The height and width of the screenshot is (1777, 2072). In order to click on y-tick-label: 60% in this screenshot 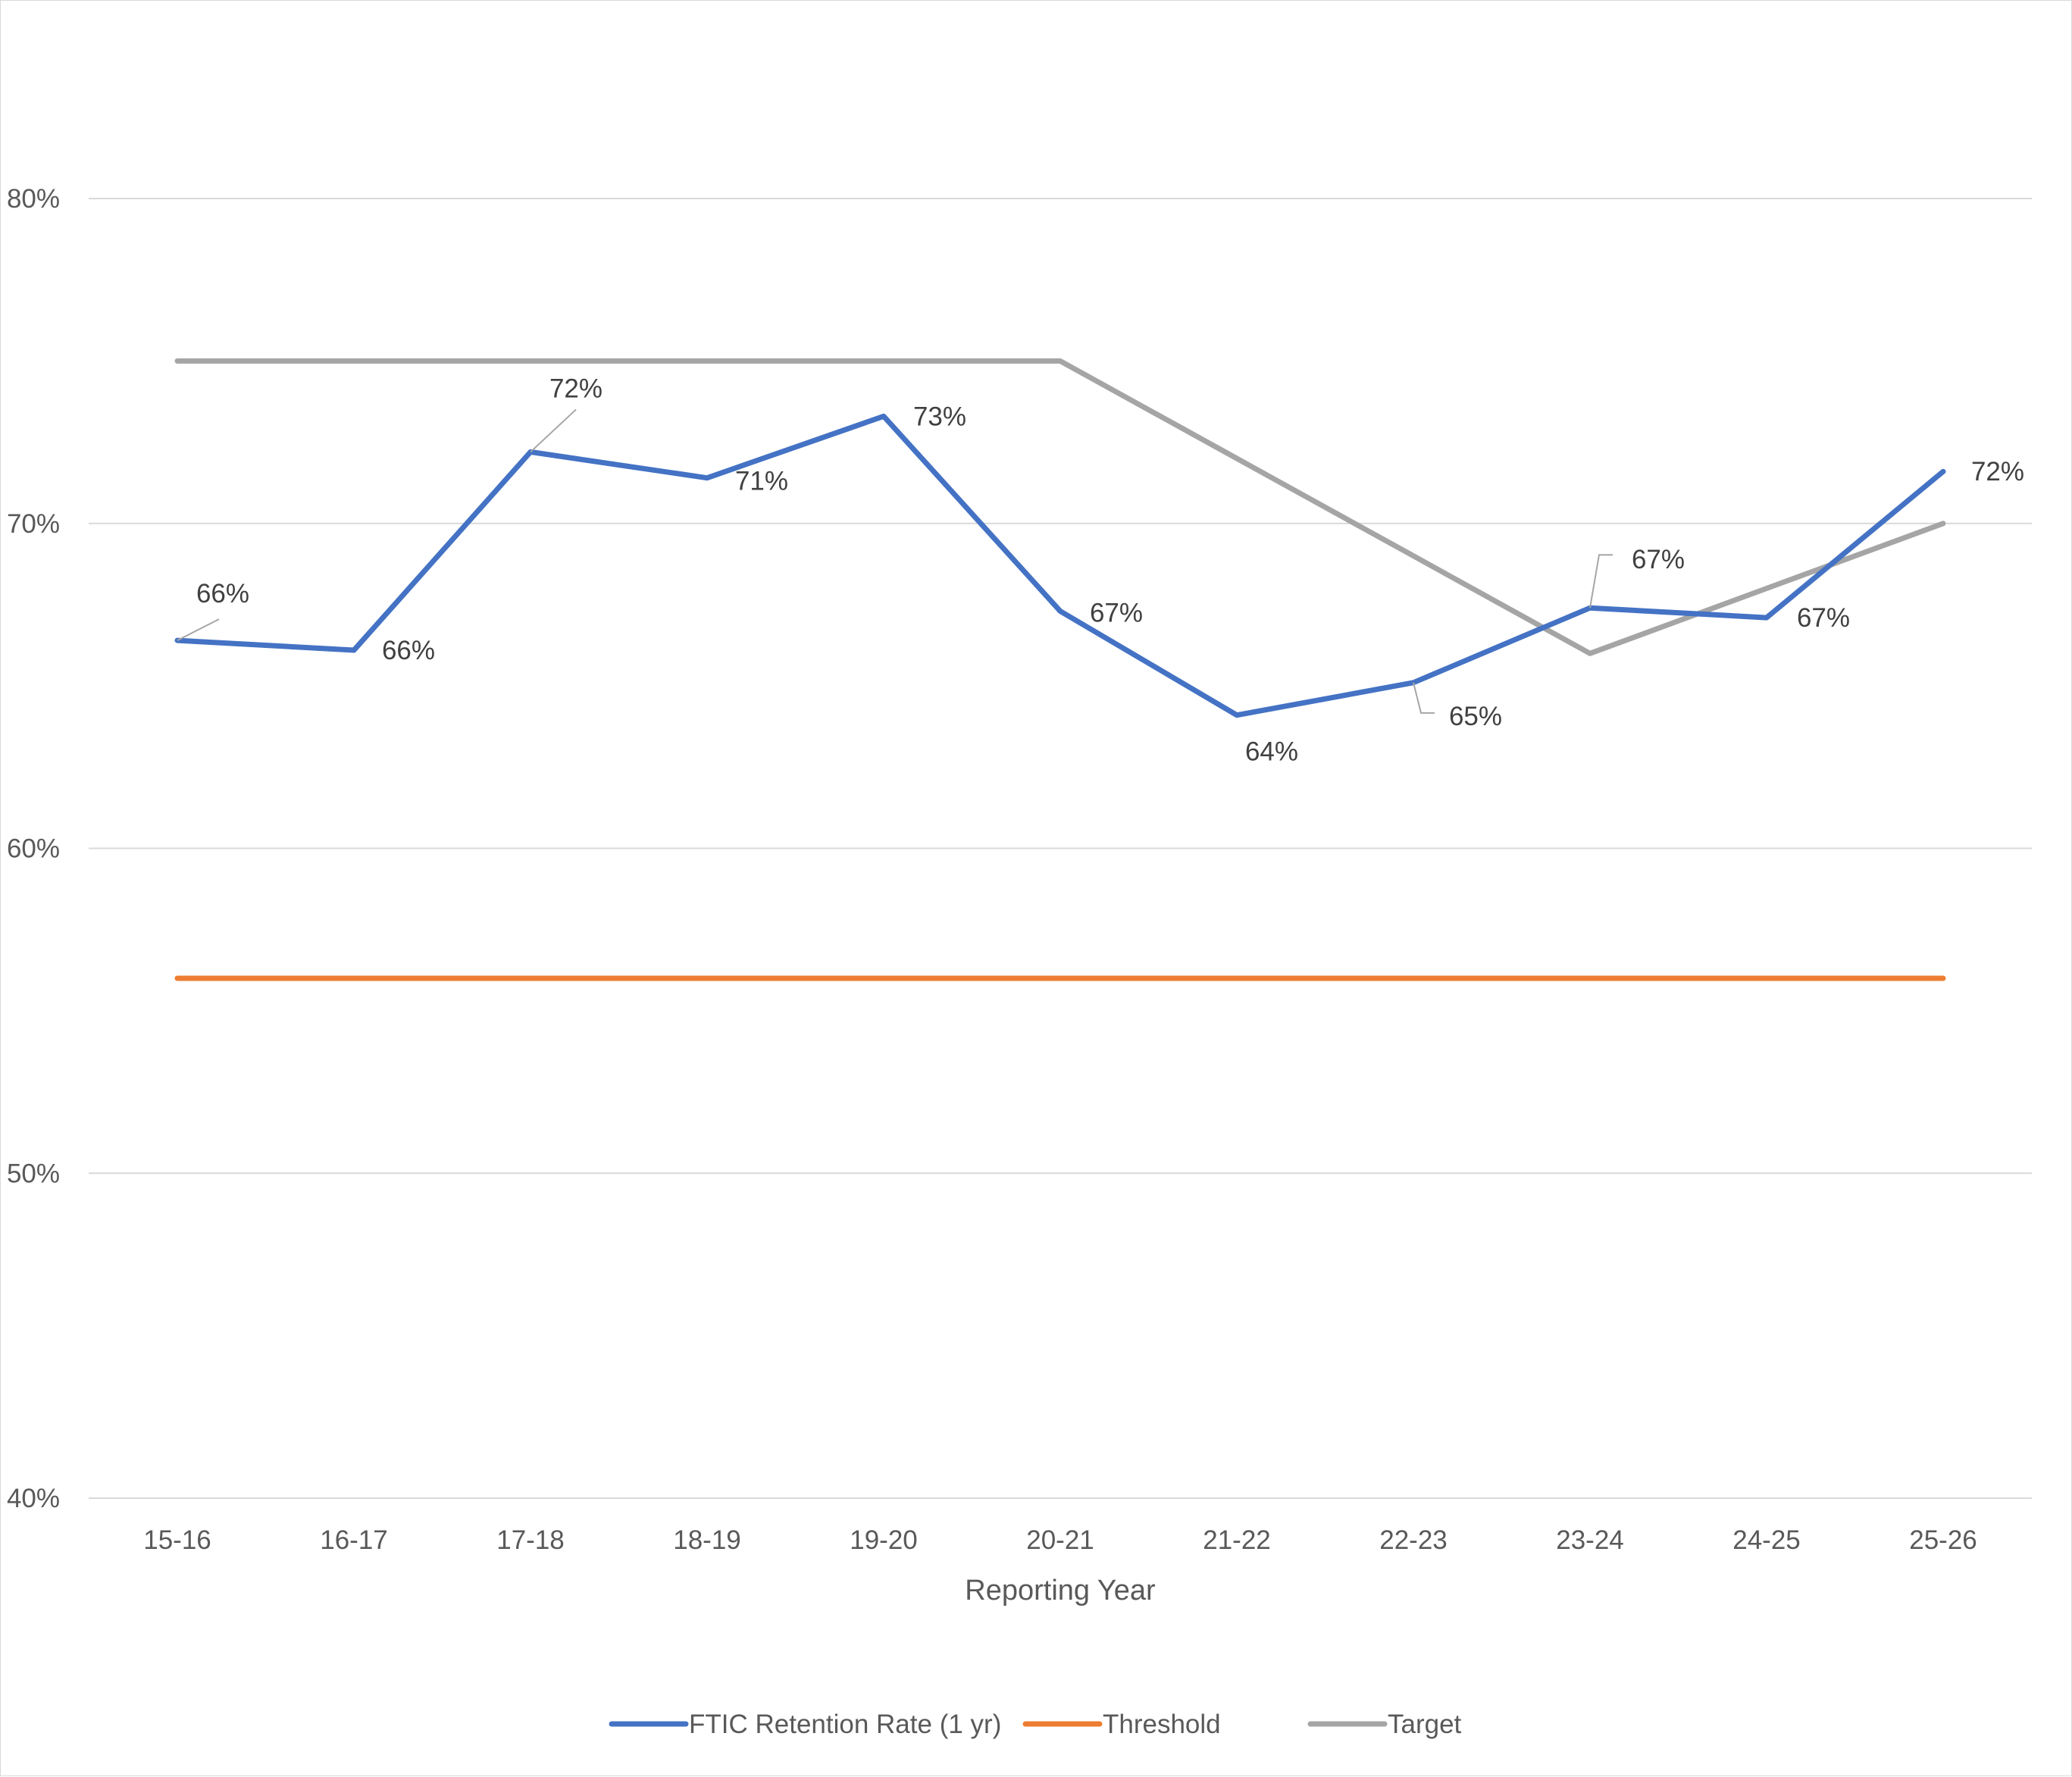, I will do `click(33, 849)`.